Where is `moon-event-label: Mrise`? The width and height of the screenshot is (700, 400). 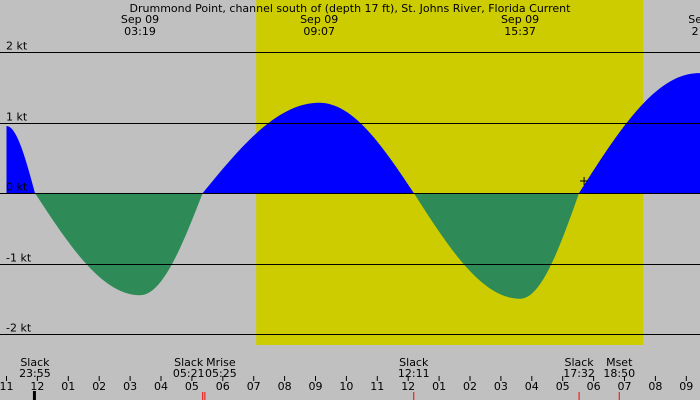
moon-event-label: Mrise is located at coordinates (221, 362).